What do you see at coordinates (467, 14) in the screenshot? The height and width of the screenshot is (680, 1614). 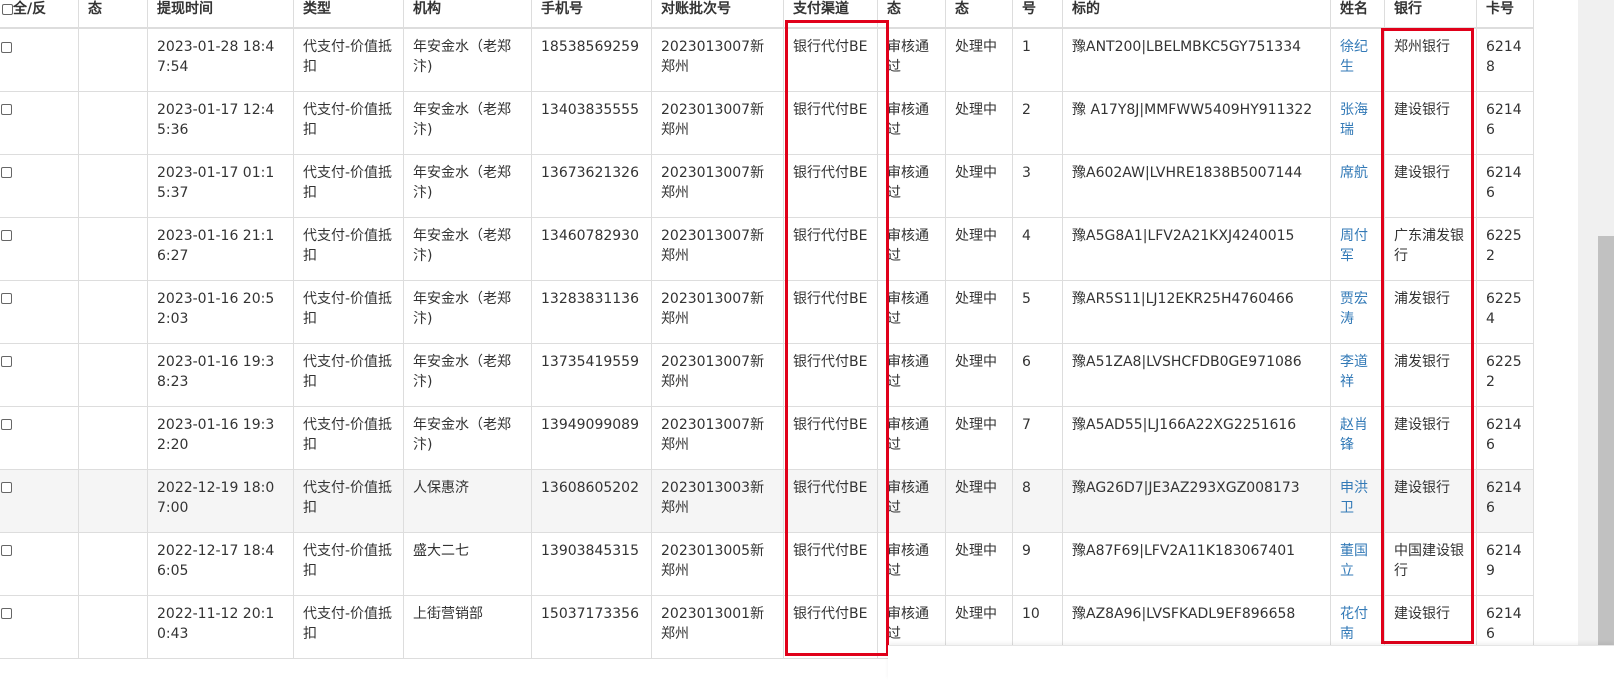 I see `column-header: 机构` at bounding box center [467, 14].